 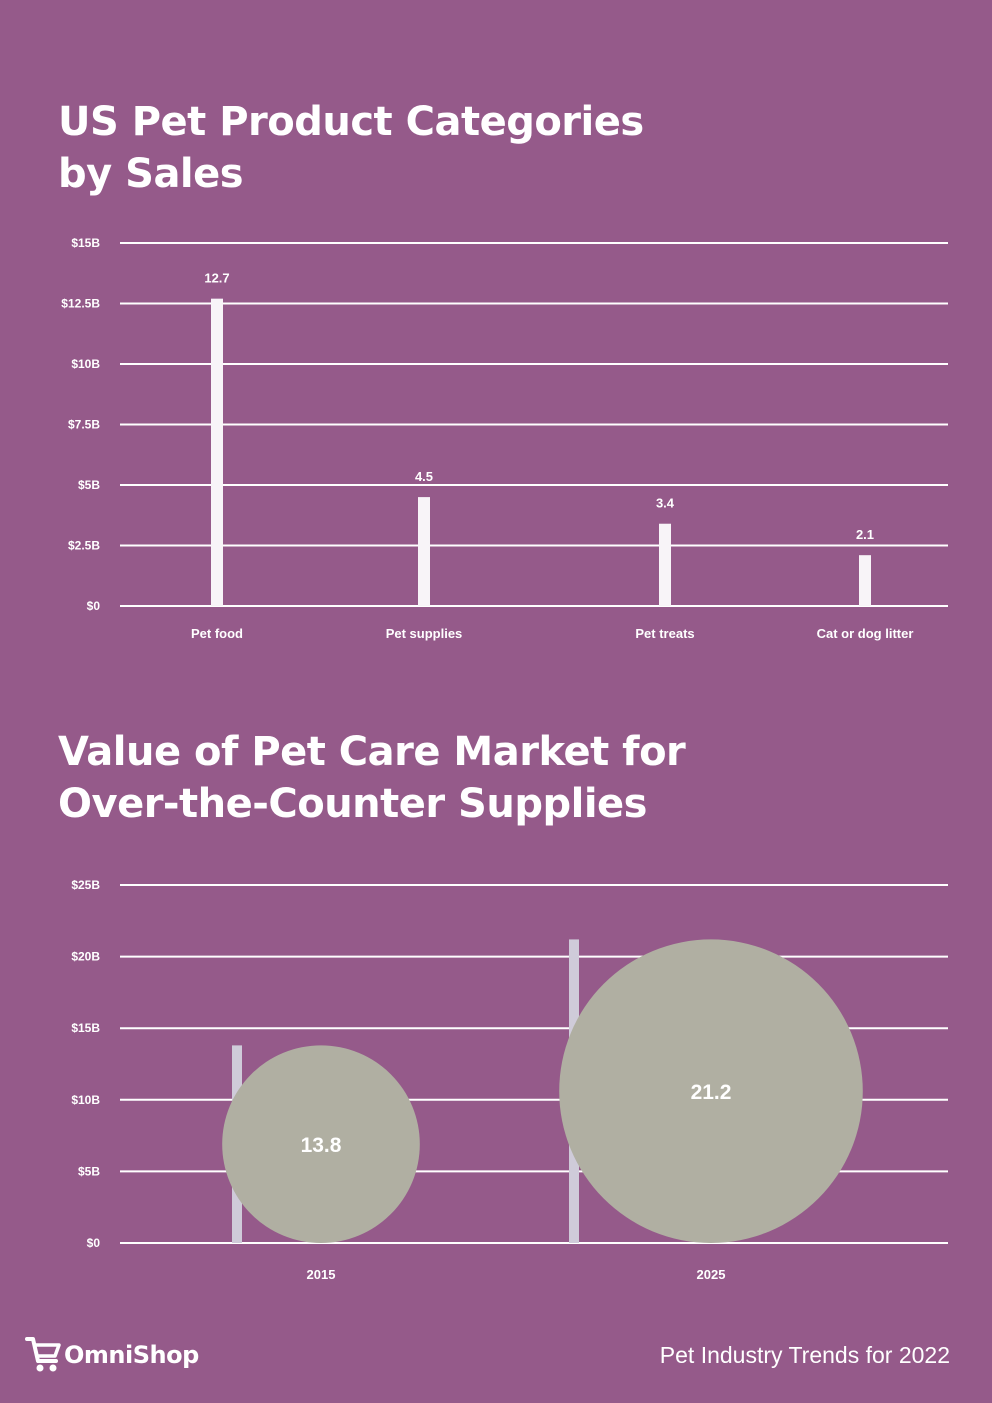 What do you see at coordinates (665, 503) in the screenshot?
I see `data-label: 3.4` at bounding box center [665, 503].